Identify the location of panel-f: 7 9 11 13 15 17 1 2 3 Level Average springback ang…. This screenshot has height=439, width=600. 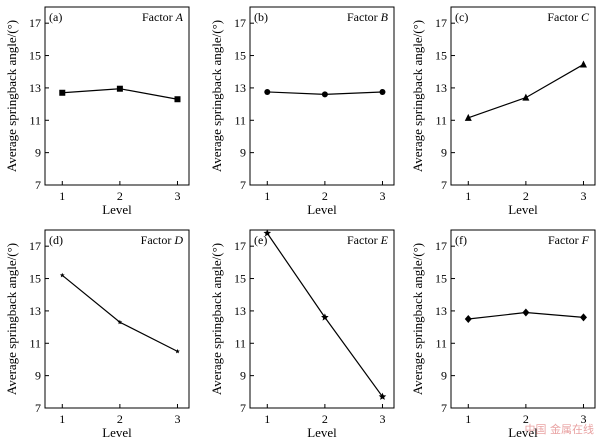
(503, 334).